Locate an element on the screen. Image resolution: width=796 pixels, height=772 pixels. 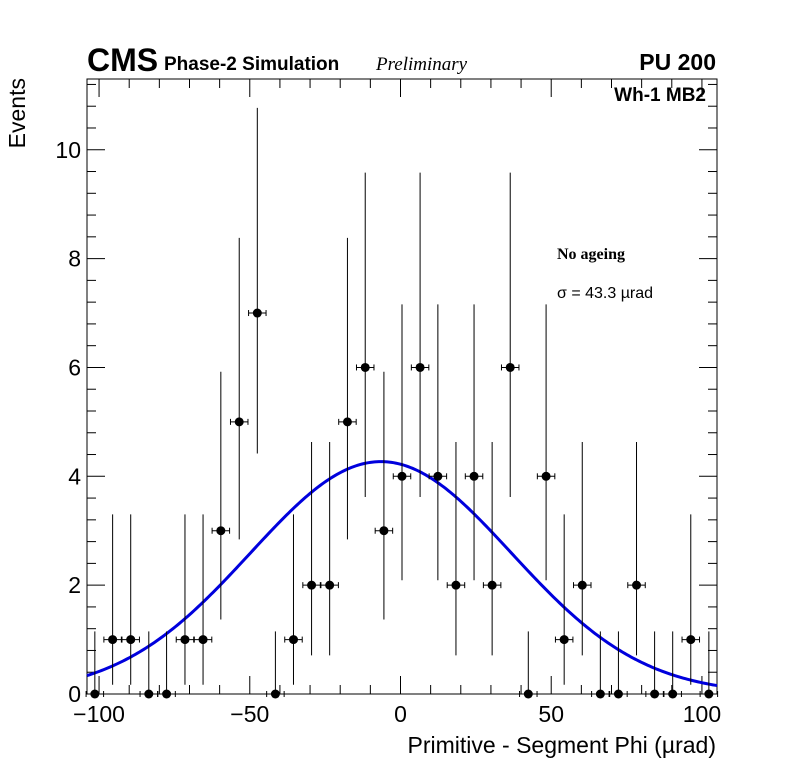
pileup-label: PU 200 is located at coordinates (677, 62).